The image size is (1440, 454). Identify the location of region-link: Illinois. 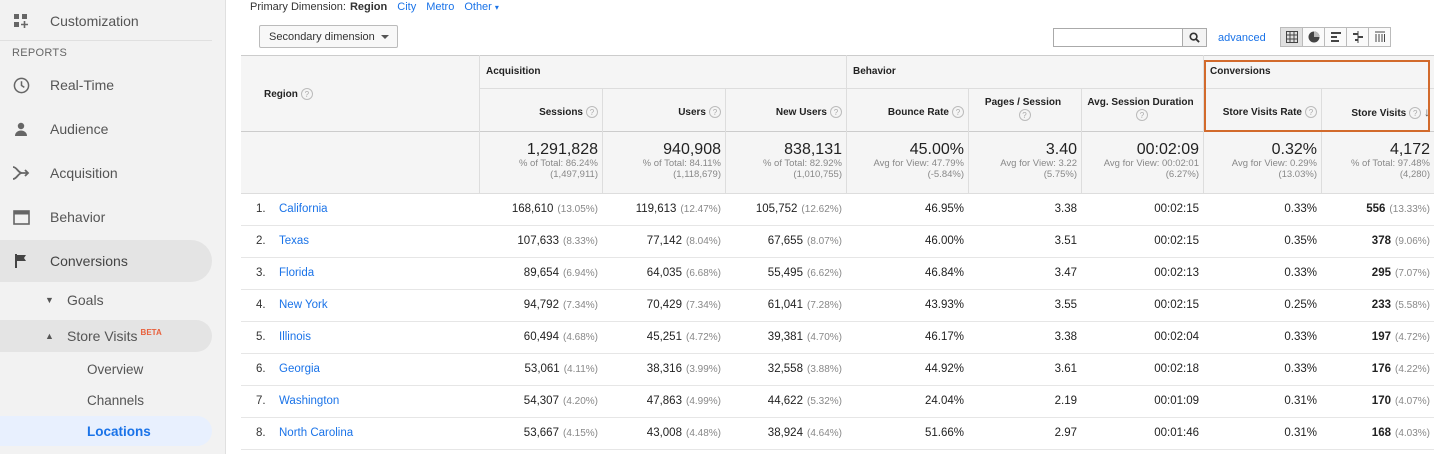
(295, 337).